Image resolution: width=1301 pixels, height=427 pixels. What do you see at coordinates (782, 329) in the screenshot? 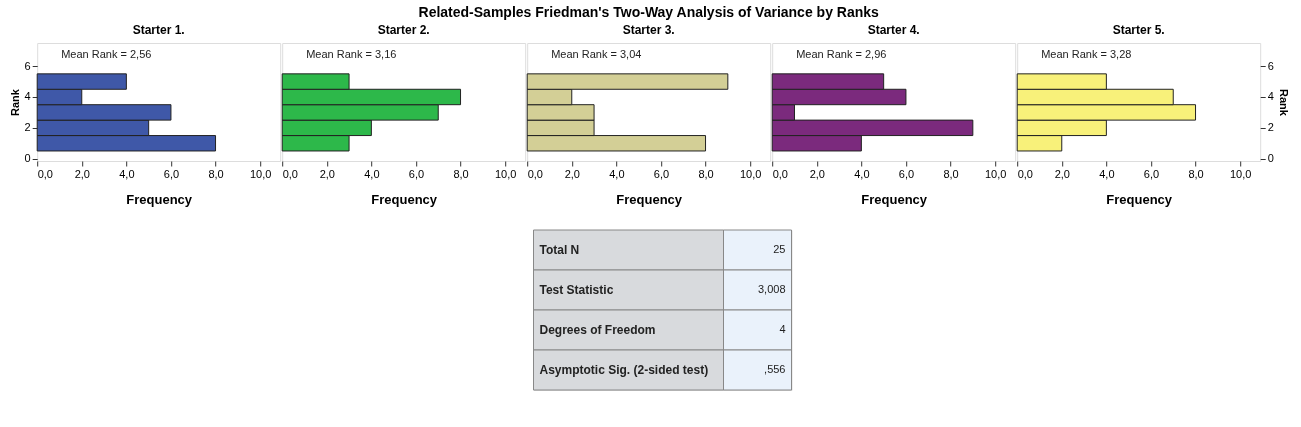
I see `text: 4` at bounding box center [782, 329].